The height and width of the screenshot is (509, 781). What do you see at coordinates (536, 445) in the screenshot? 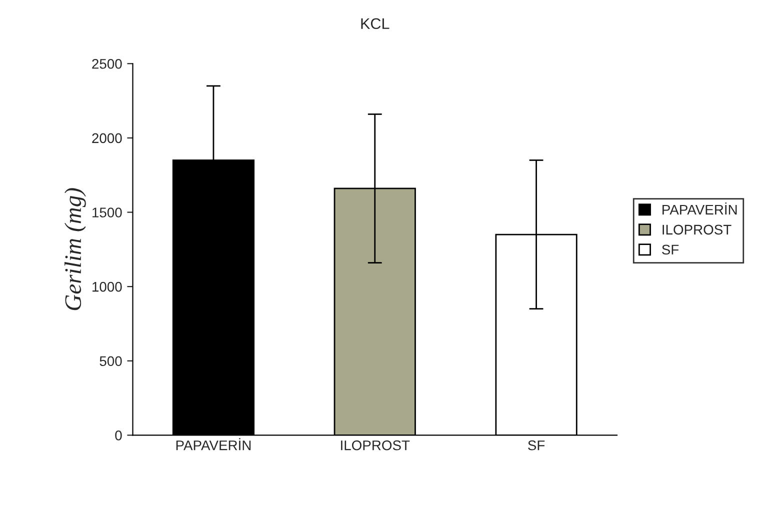
I see `x-tick-label: SF` at bounding box center [536, 445].